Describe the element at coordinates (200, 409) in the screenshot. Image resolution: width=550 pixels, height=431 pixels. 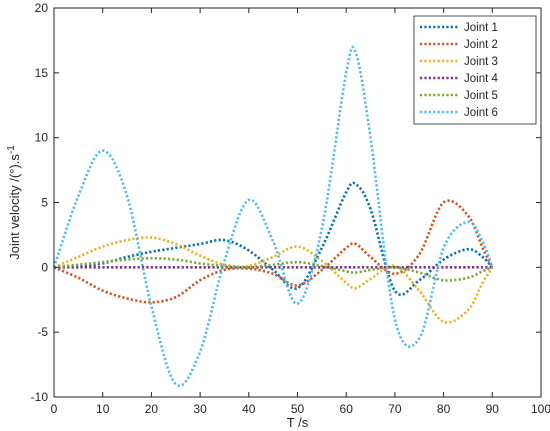
I see `x-tick-label: 30` at that location.